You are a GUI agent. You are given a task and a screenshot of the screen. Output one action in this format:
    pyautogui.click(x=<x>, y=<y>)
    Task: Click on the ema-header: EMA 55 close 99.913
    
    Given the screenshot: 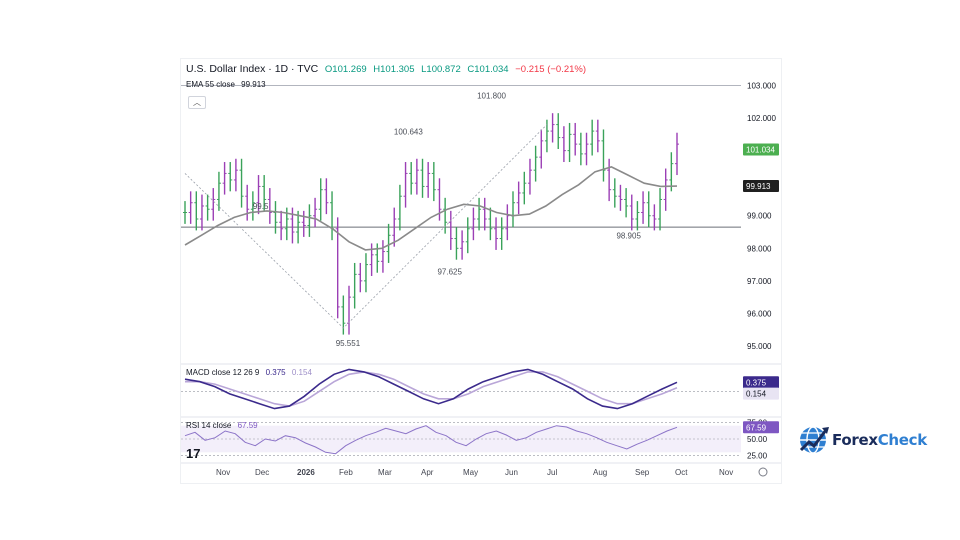 What is the action you would take?
    pyautogui.click(x=228, y=84)
    